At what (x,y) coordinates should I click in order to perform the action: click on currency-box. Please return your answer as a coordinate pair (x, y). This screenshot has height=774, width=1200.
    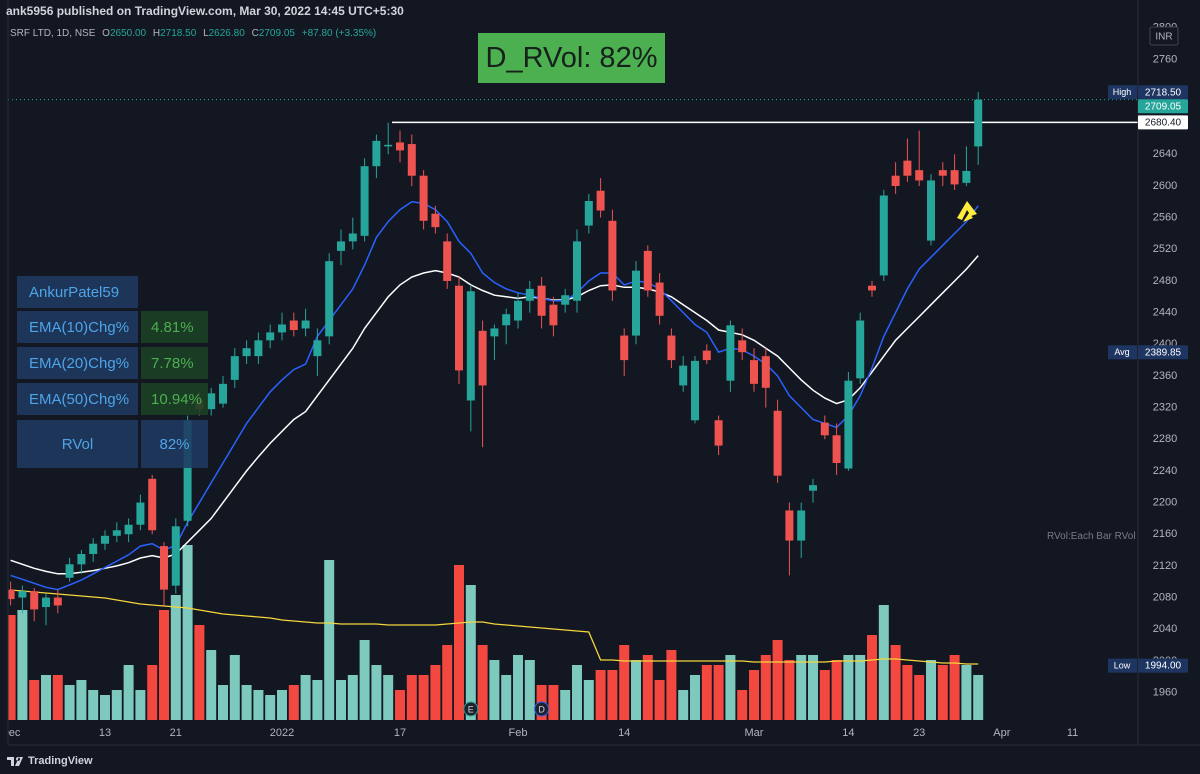
    Looking at the image, I should click on (1164, 36).